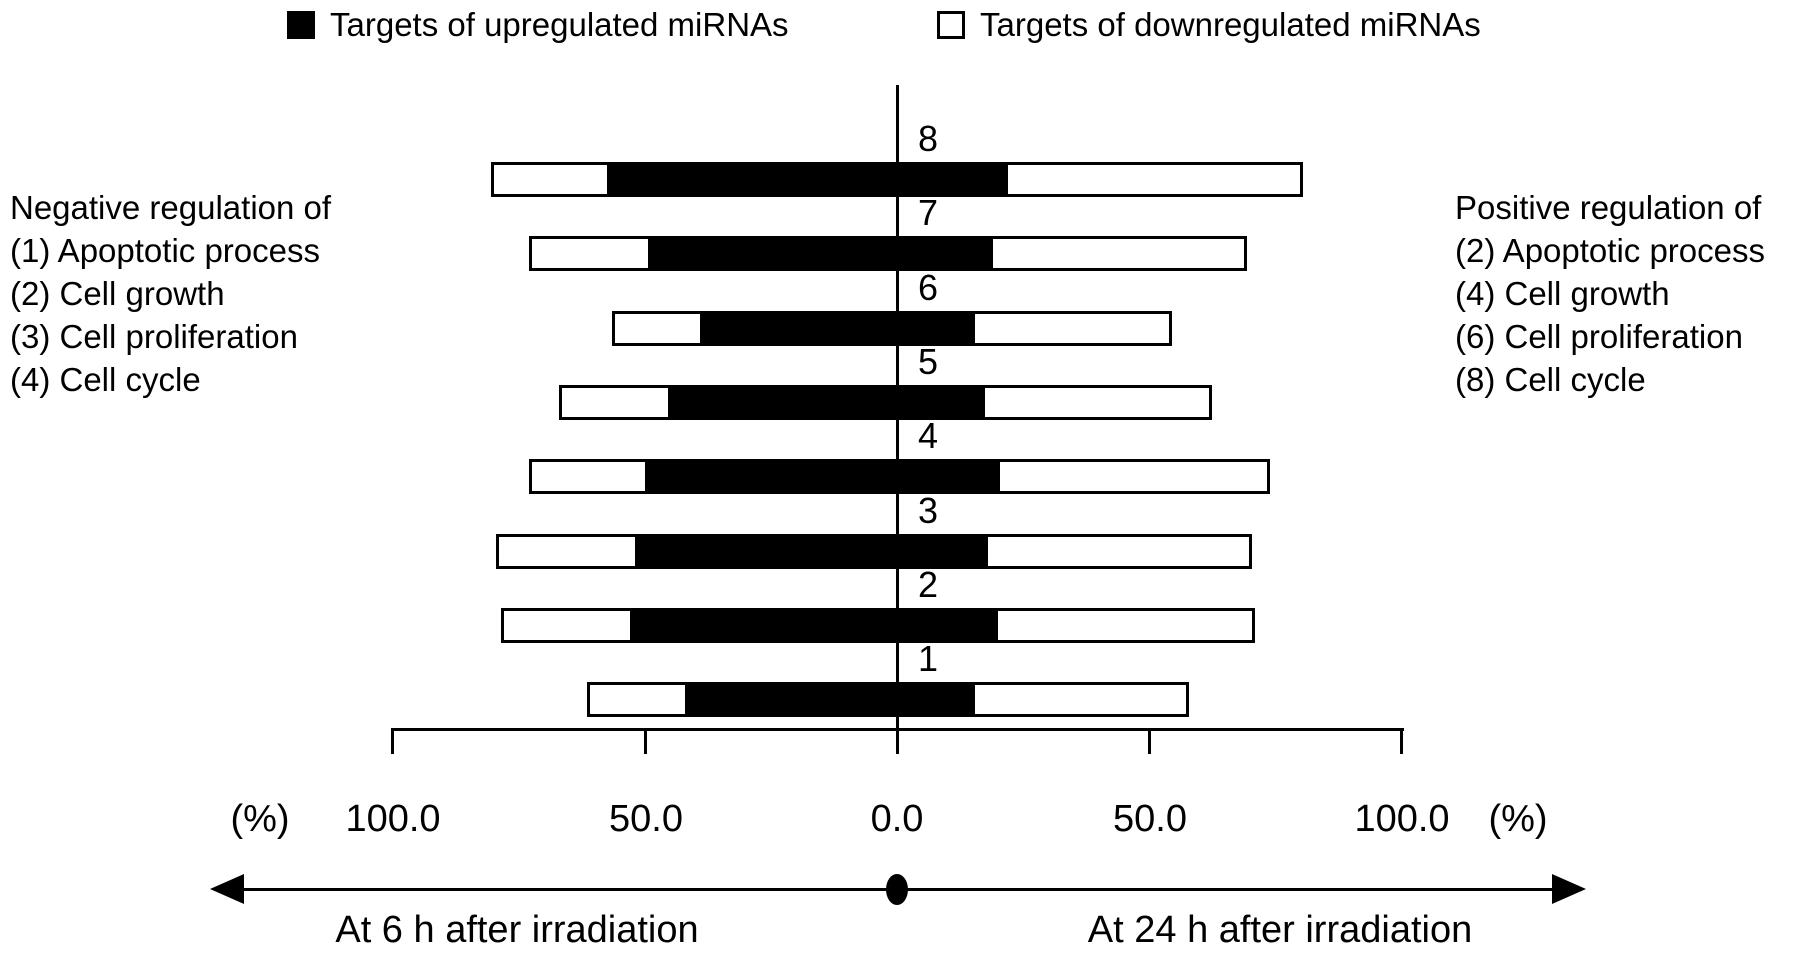 The image size is (1795, 964). Describe the element at coordinates (393, 819) in the screenshot. I see `tick-label-left-100: 100.0` at that location.